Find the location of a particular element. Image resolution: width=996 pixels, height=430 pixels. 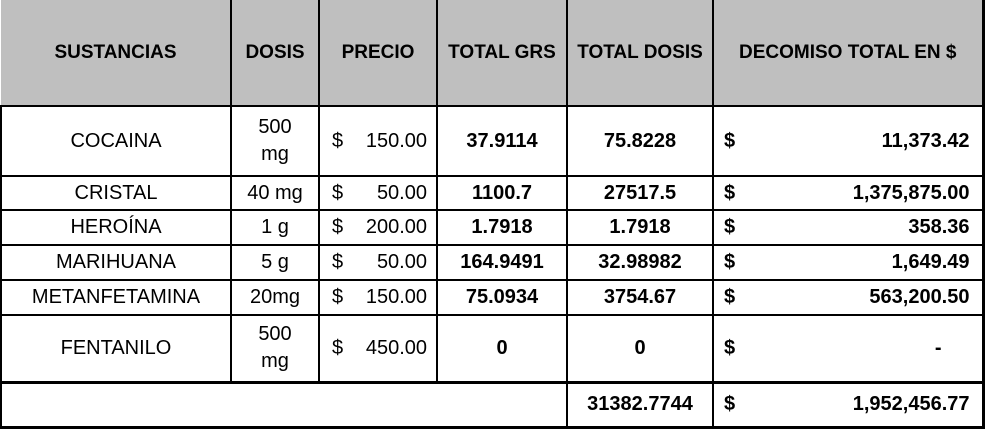

col-header-total-grs: TOTAL GRS is located at coordinates (502, 53).